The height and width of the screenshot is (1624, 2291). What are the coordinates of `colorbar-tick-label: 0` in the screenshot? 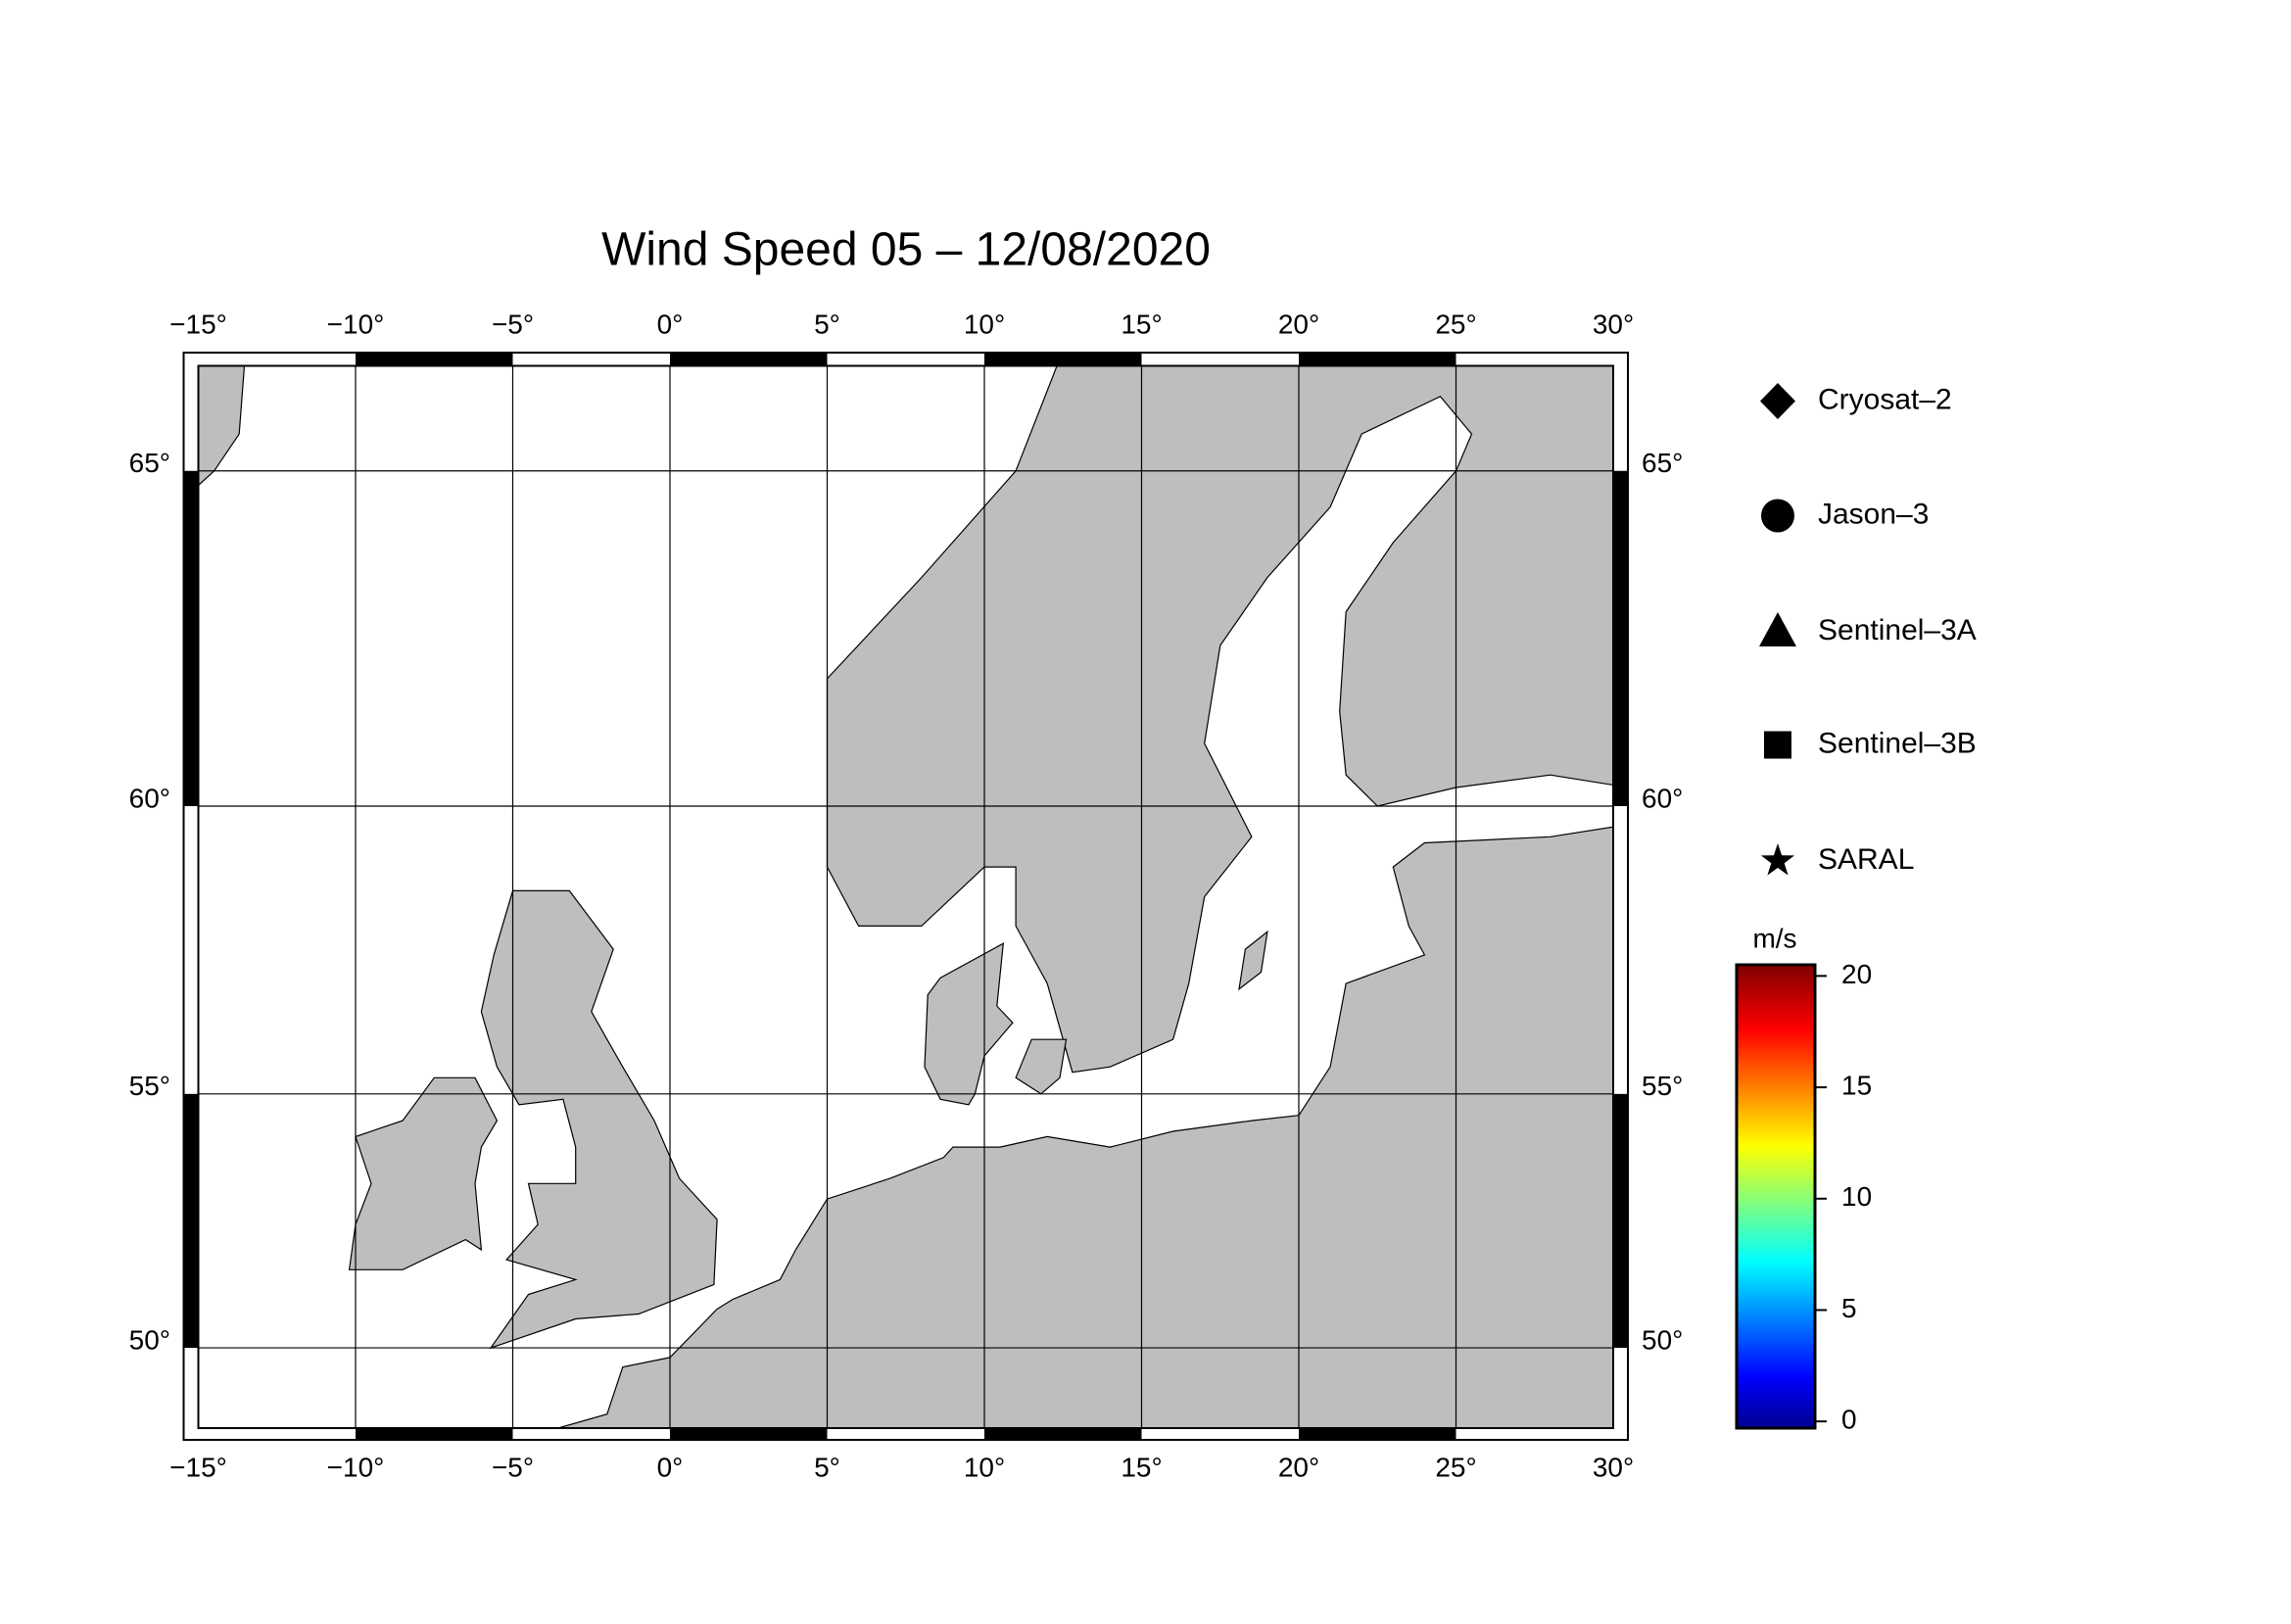 It's located at (1849, 1420).